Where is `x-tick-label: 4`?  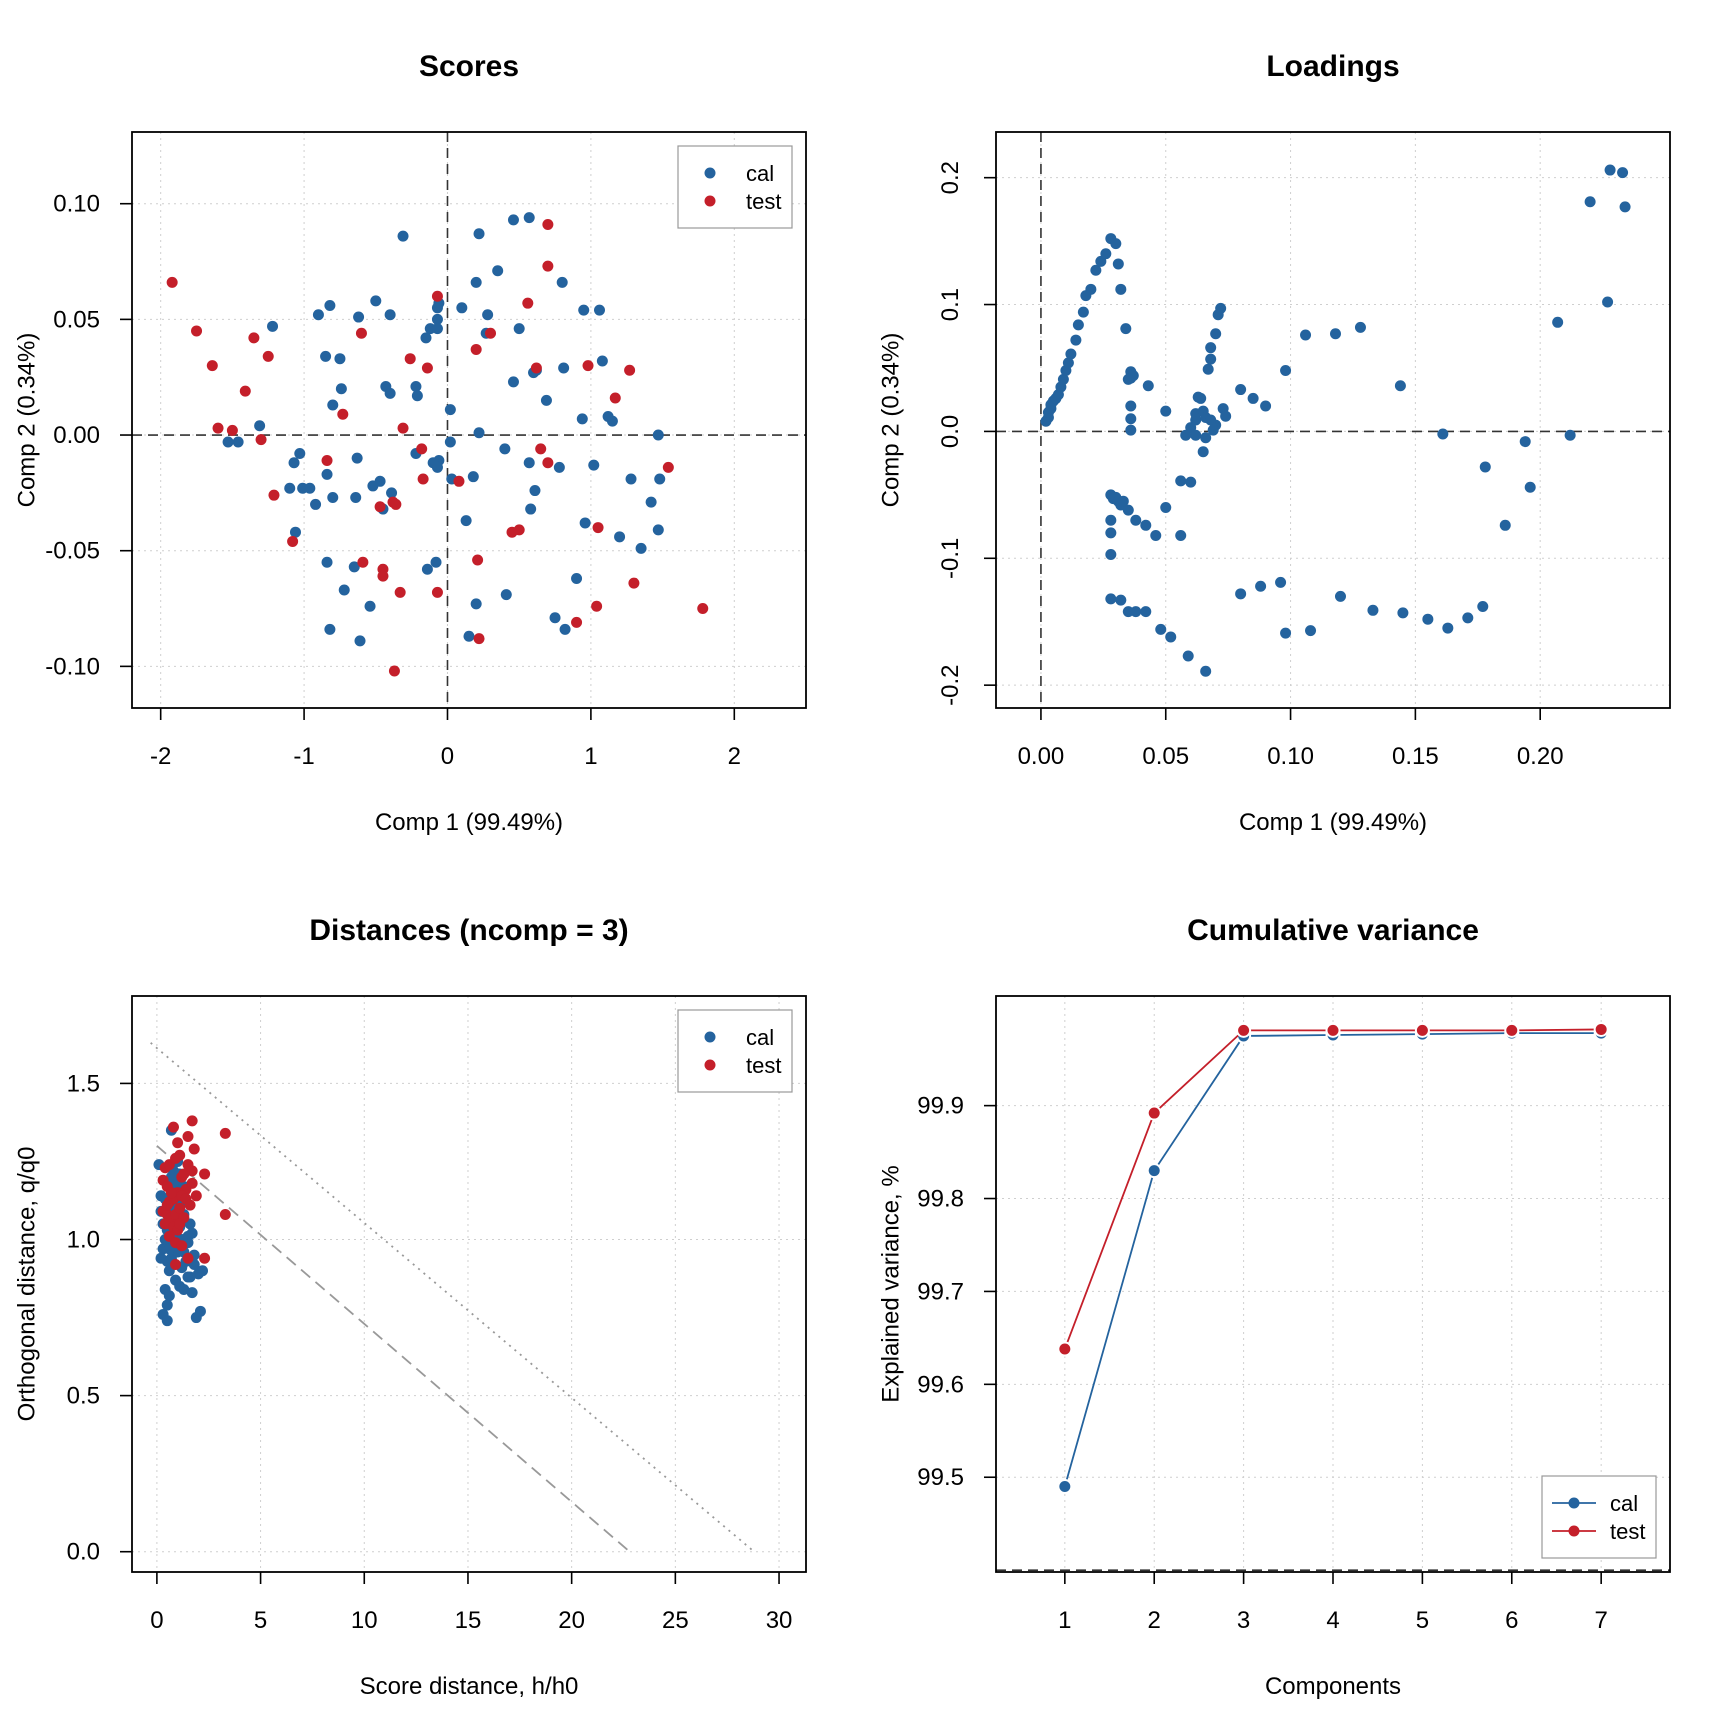
x-tick-label: 4 is located at coordinates (1332, 1620).